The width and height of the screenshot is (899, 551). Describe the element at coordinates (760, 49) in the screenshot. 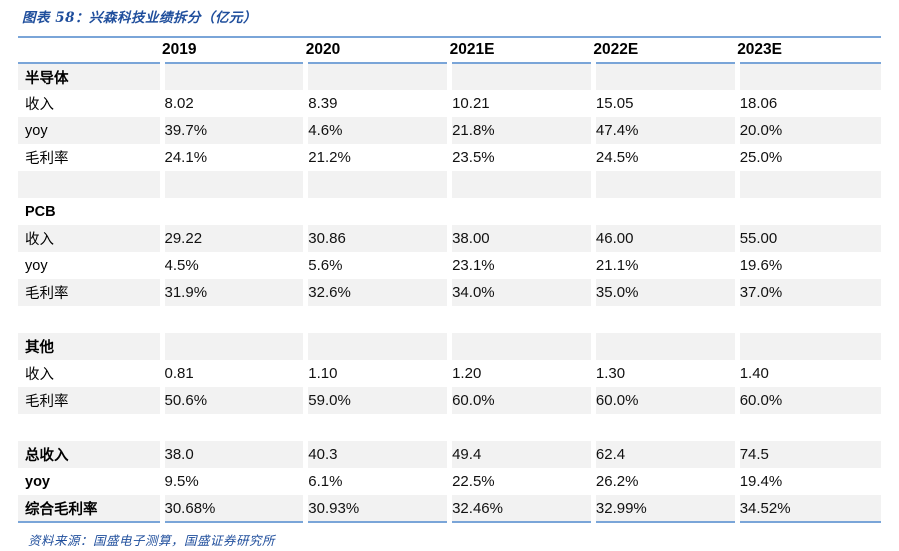

I see `header-cell-2023e: 2023E` at that location.